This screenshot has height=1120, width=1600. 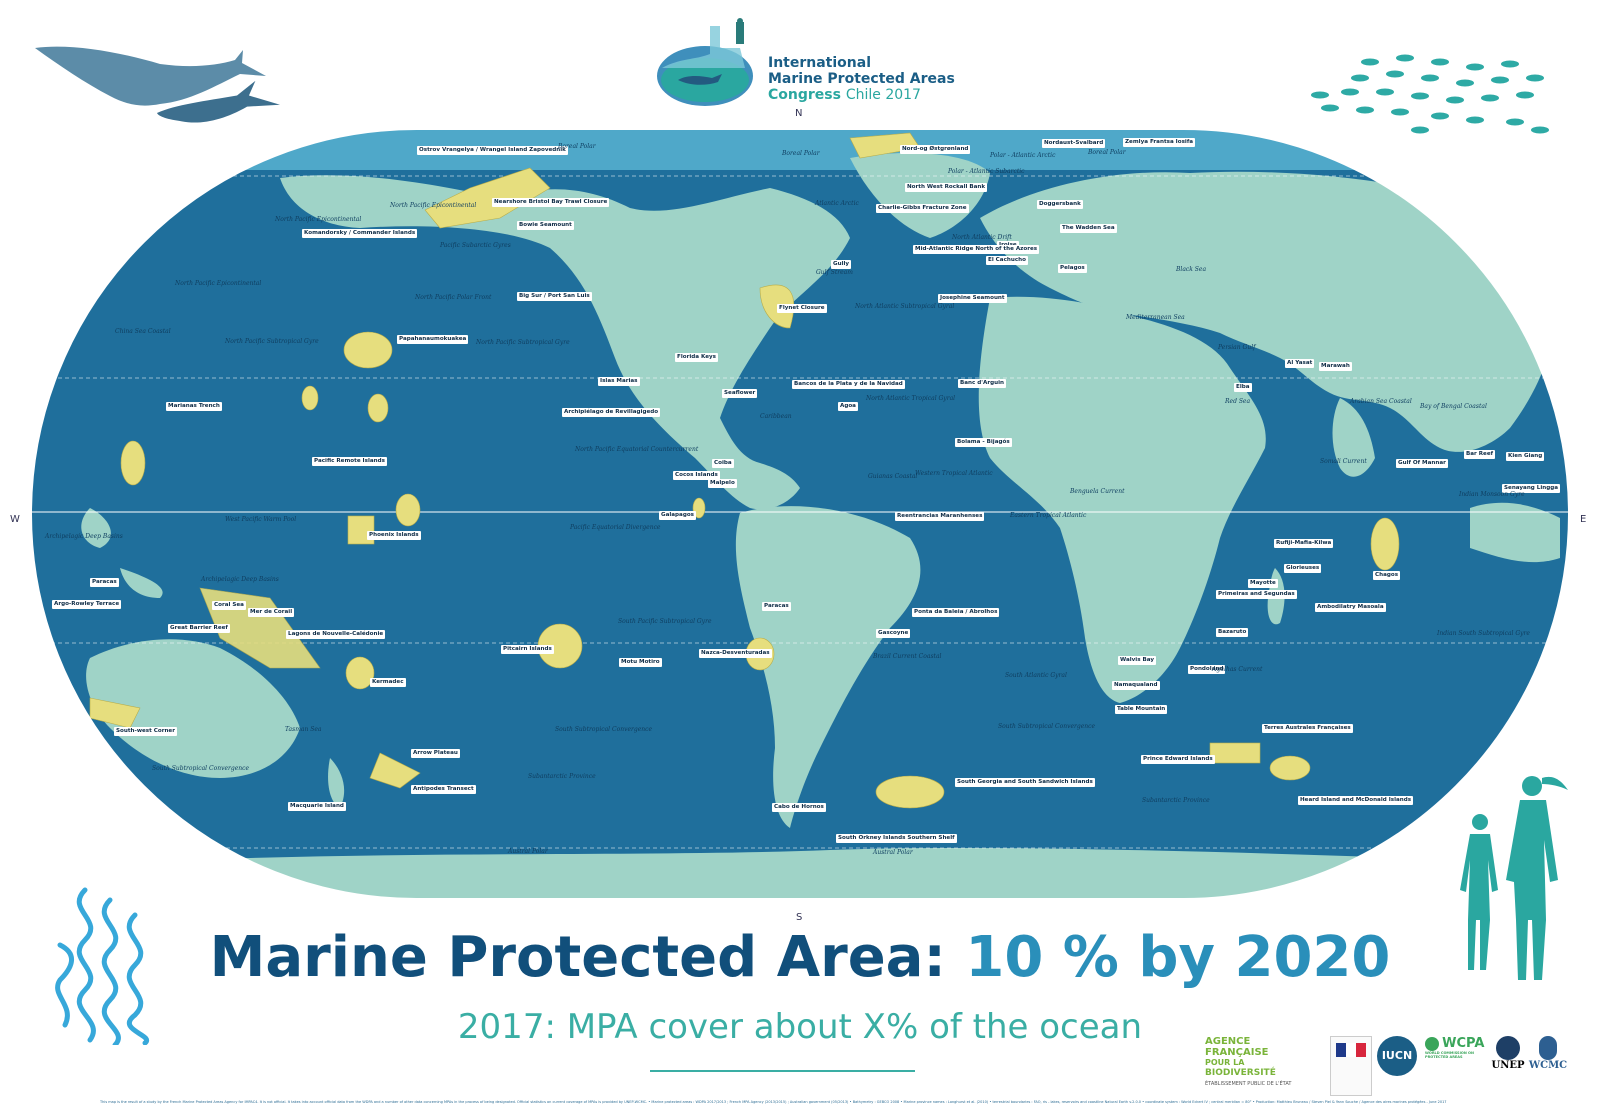 What do you see at coordinates (883, 95) in the screenshot?
I see `congress-chile-year: Chile 2017` at bounding box center [883, 95].